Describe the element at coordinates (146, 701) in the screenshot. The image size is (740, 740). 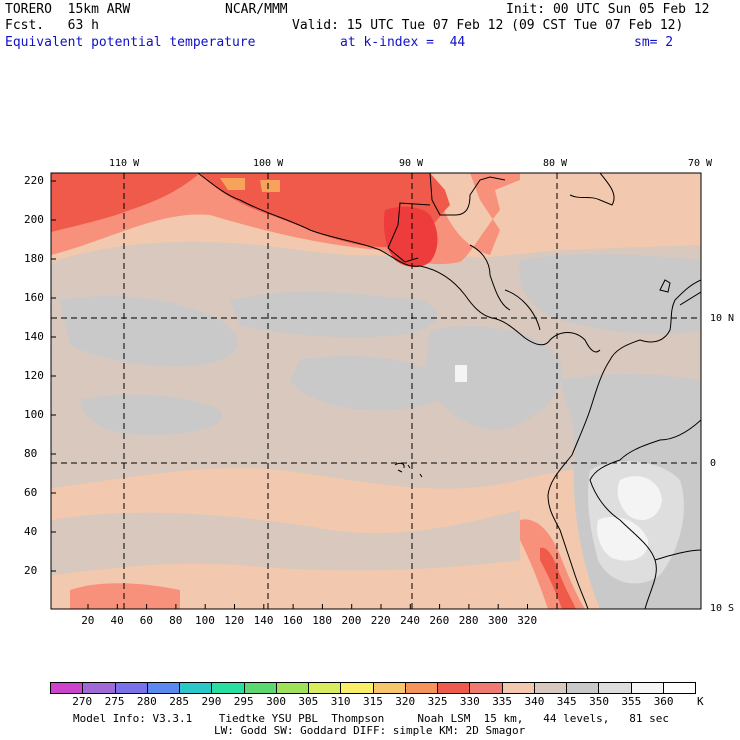
I see `colorbar-label: 280` at that location.